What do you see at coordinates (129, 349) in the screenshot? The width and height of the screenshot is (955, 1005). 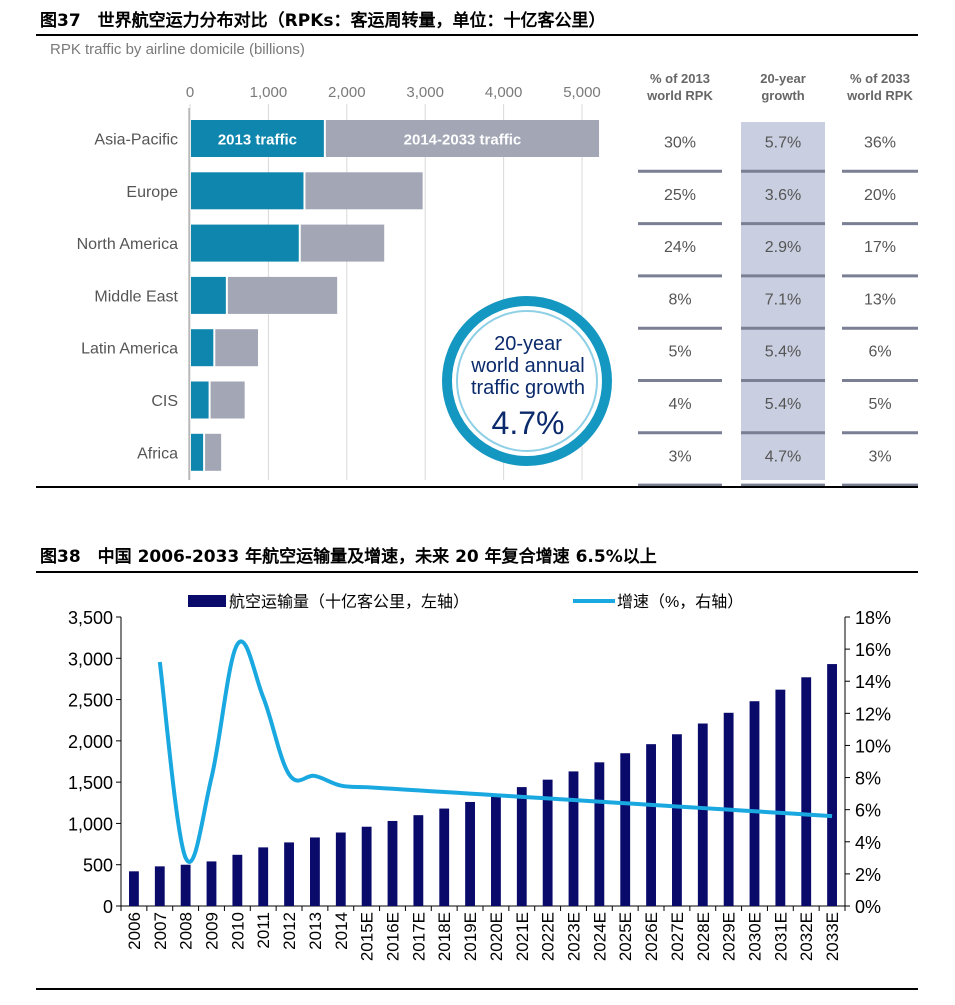 I see `category-label: Latin America` at bounding box center [129, 349].